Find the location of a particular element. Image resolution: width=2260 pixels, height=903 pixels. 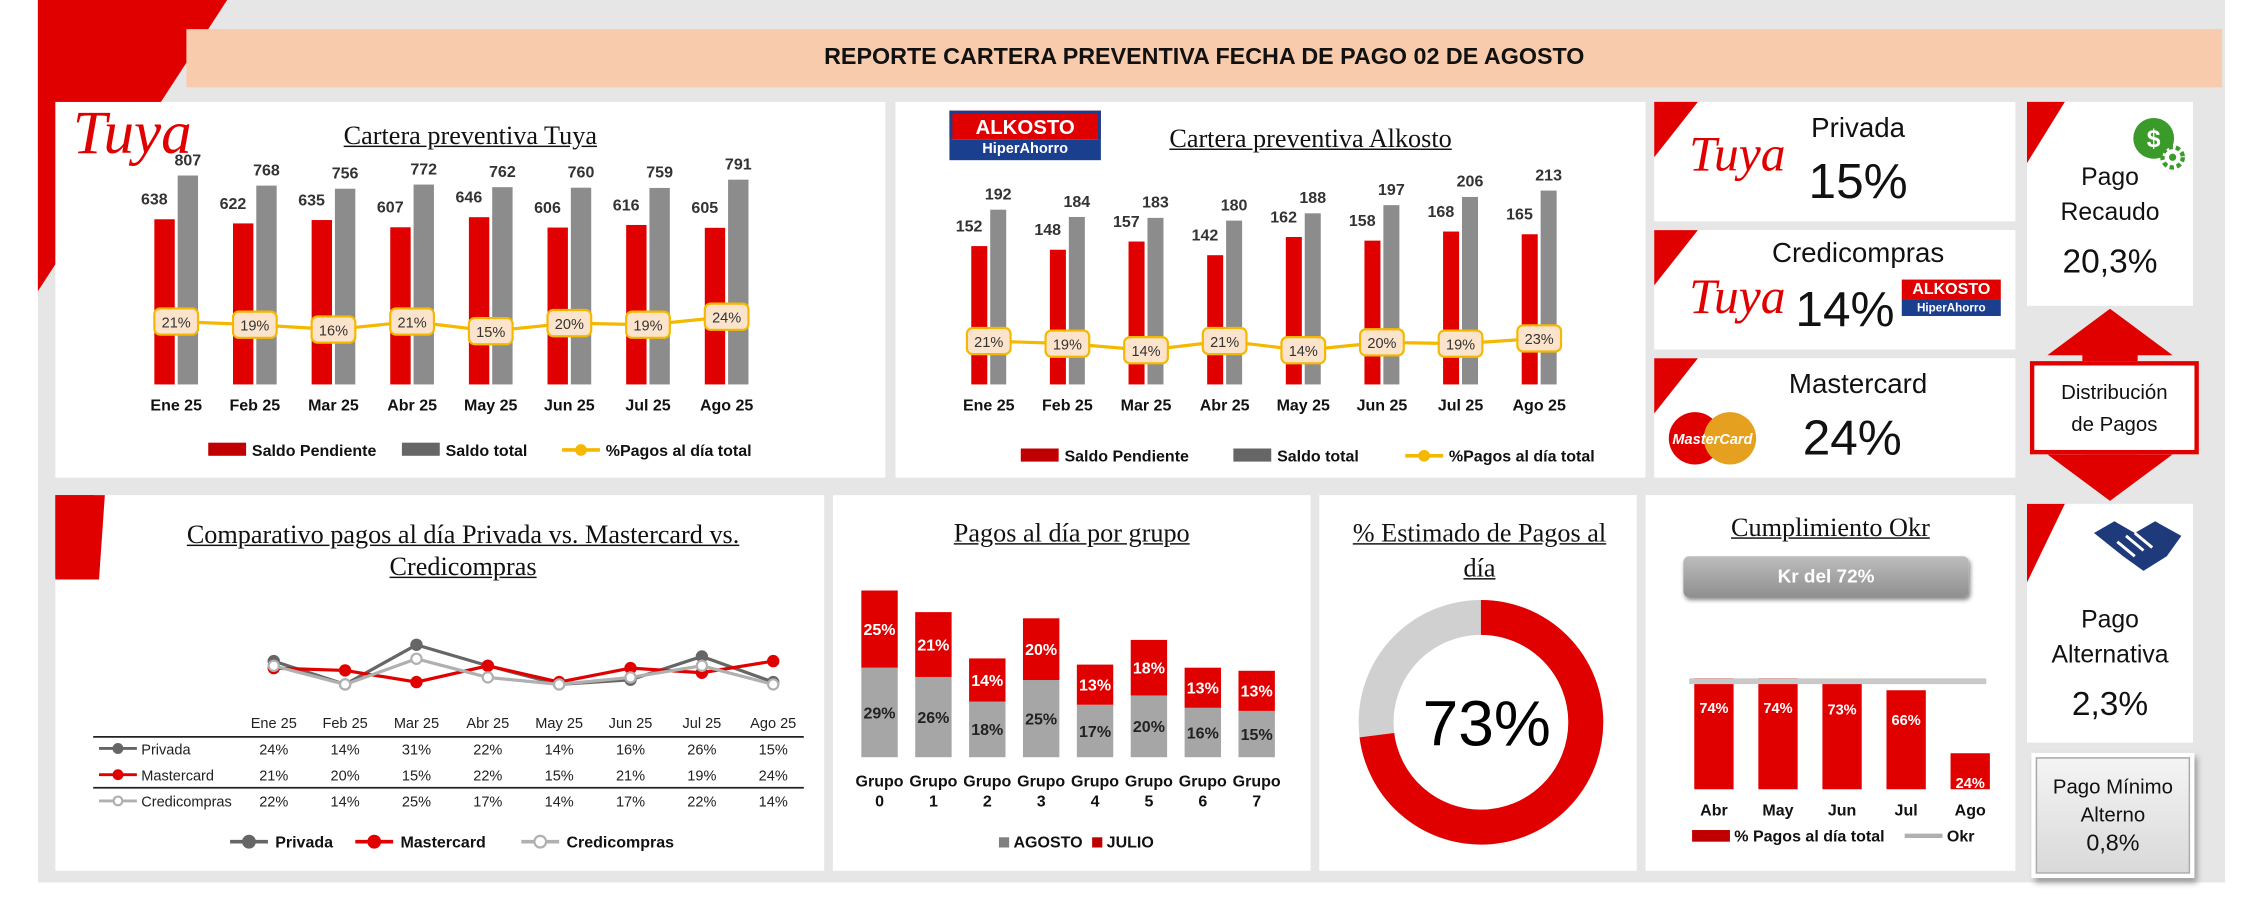

x-tick-label: 5 is located at coordinates (1148, 802).